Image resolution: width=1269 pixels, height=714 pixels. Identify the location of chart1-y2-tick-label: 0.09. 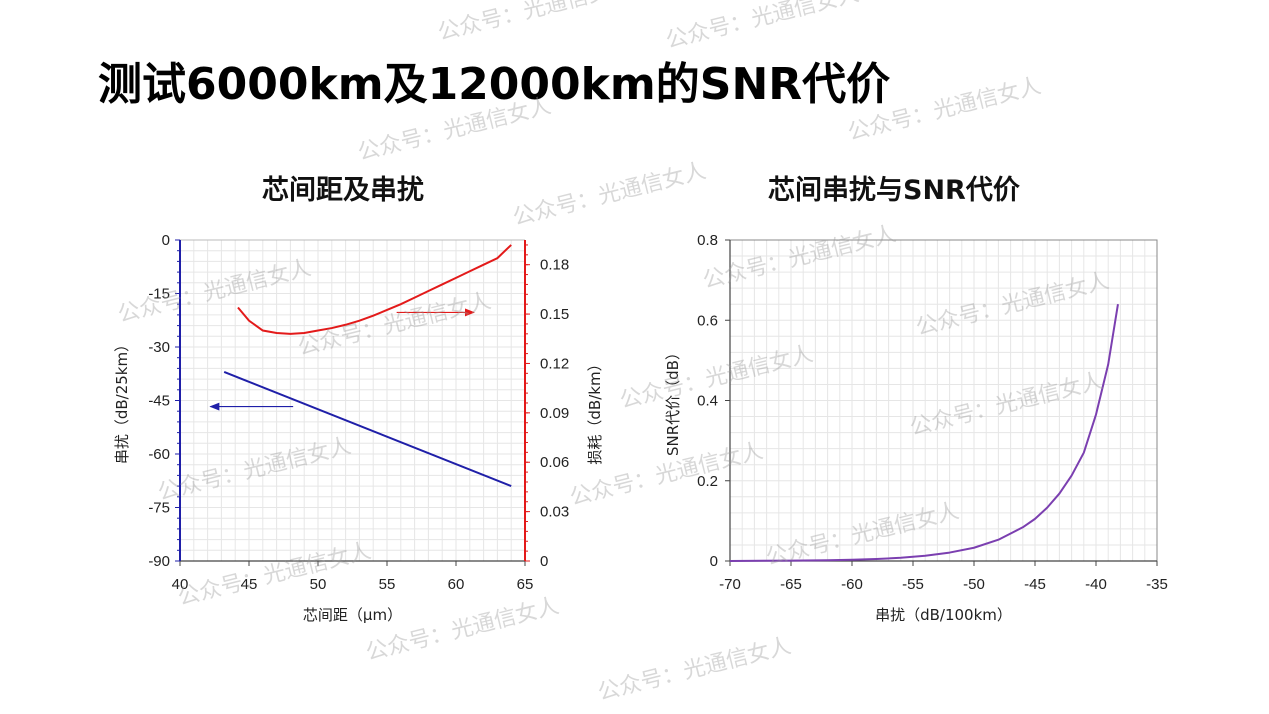
(554, 413).